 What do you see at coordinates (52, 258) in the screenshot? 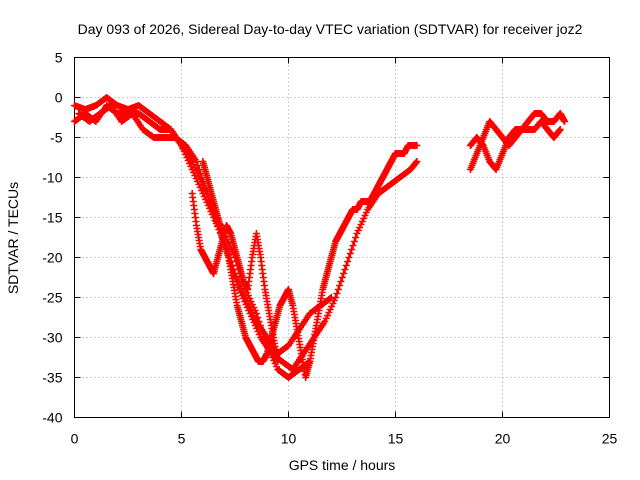
I see `y-tick-label: -20` at bounding box center [52, 258].